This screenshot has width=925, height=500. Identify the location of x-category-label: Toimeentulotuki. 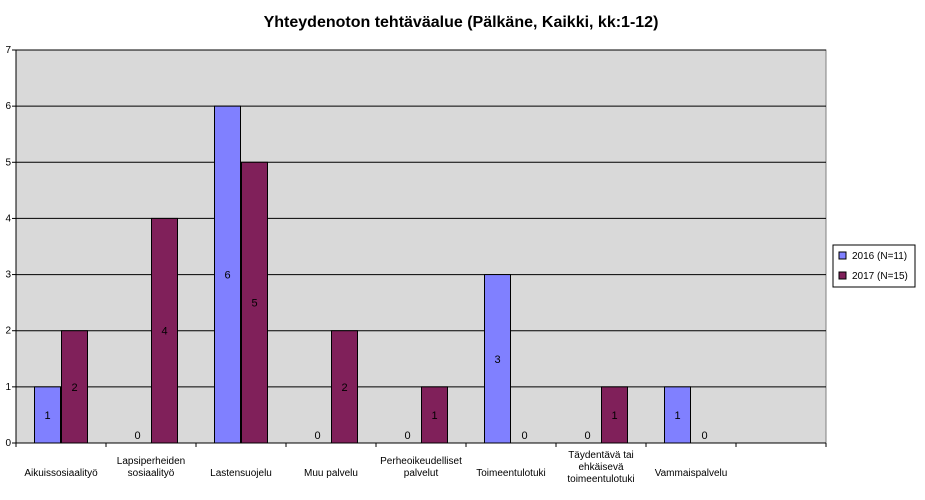
(510, 473).